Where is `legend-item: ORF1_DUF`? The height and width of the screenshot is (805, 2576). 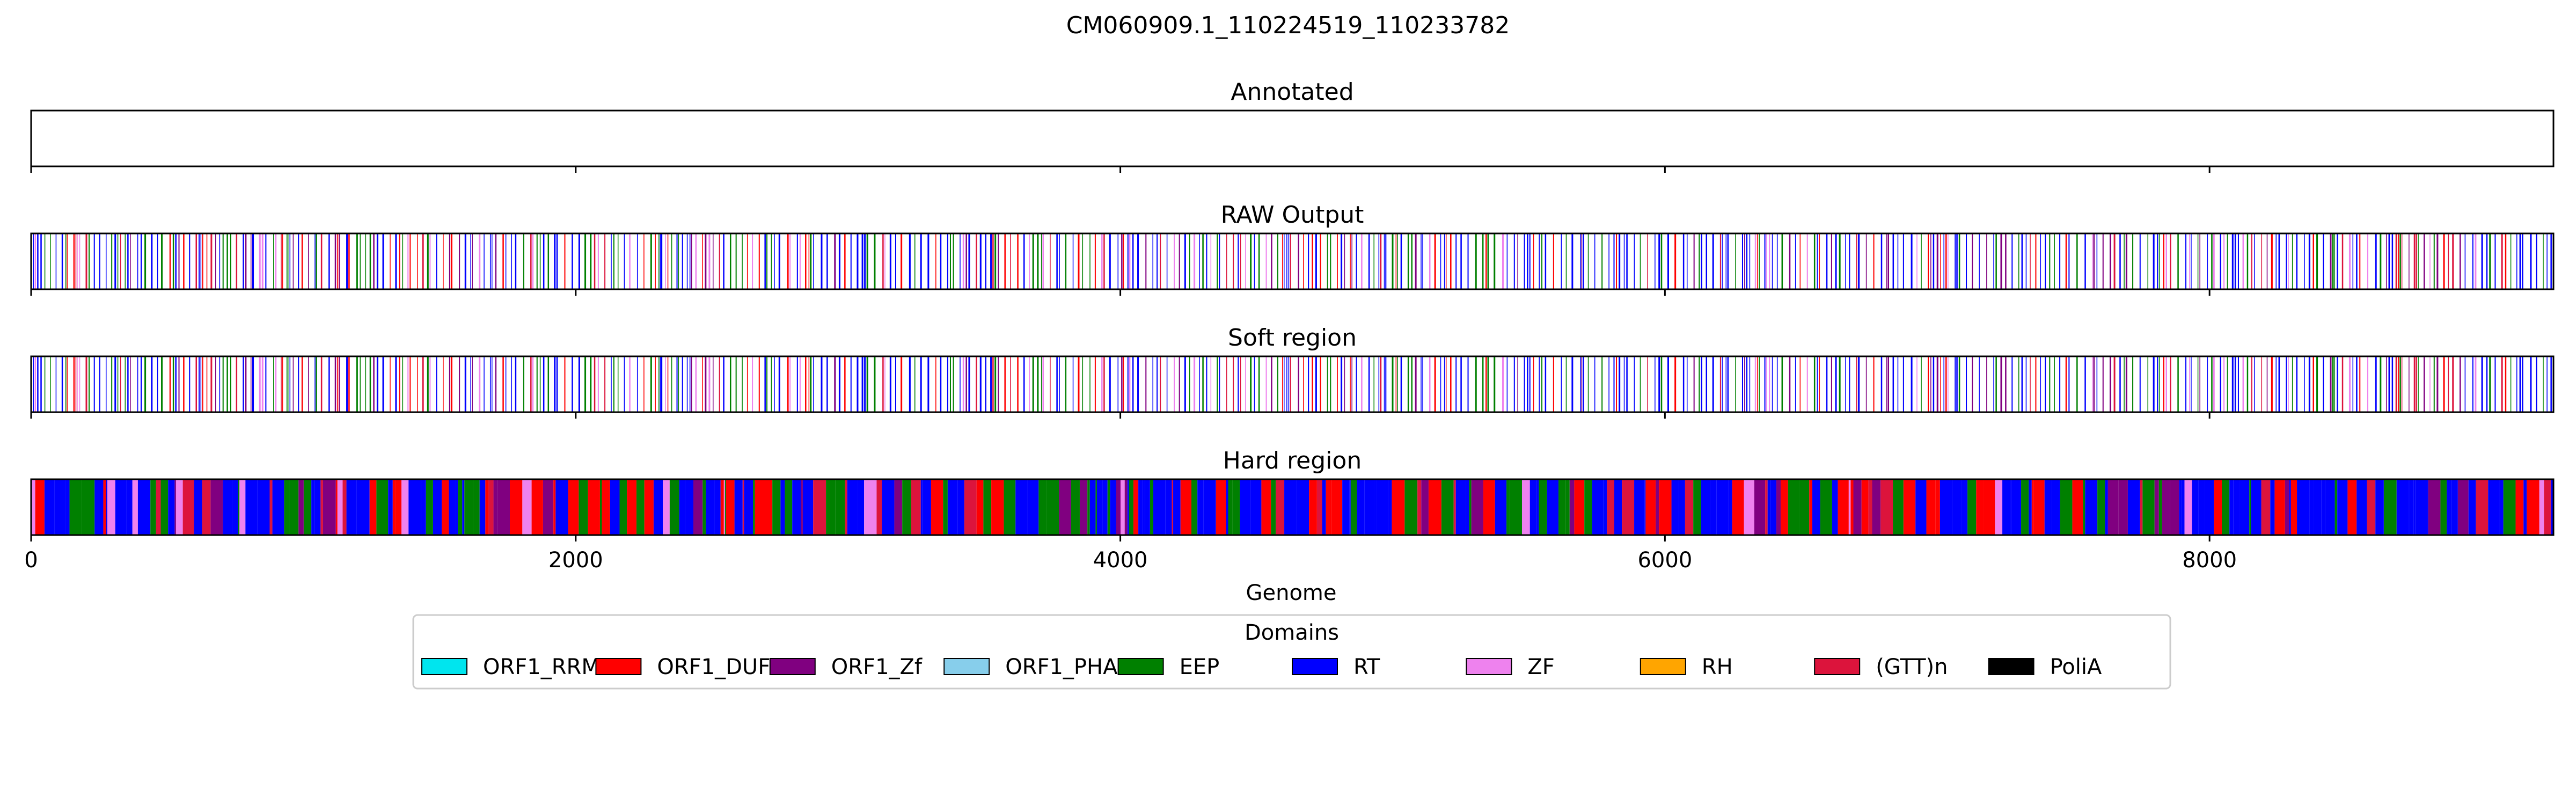 legend-item: ORF1_DUF is located at coordinates (682, 667).